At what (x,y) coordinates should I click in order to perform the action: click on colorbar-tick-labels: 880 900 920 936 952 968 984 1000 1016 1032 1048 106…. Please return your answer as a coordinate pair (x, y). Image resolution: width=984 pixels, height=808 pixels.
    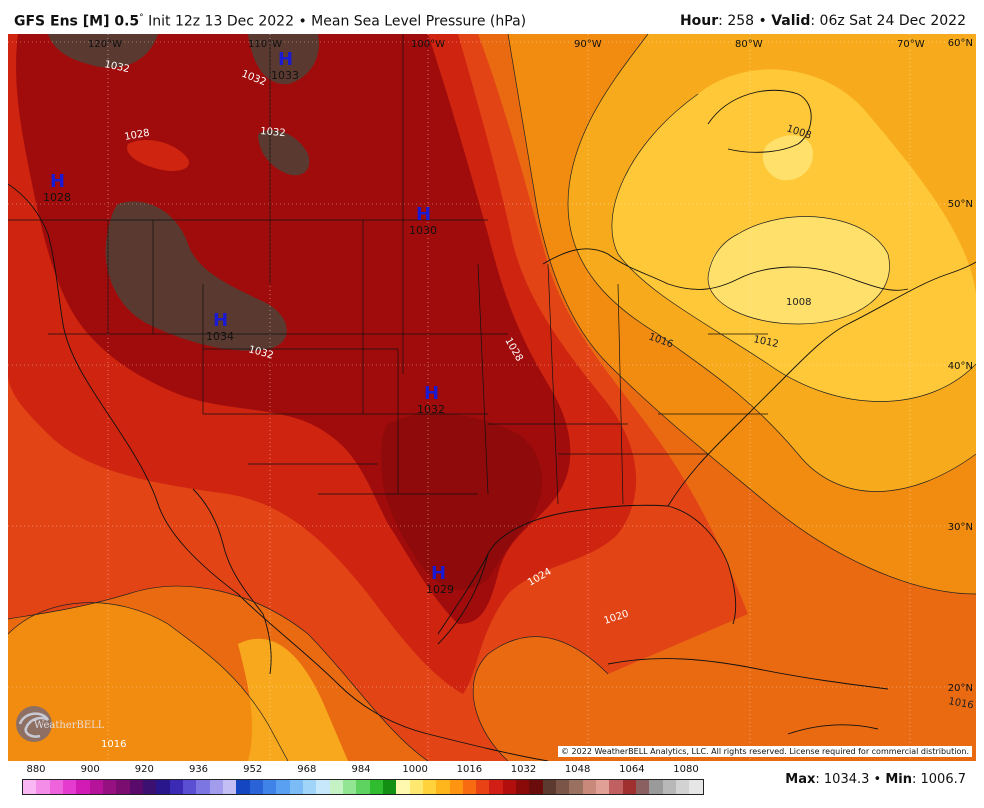
    Looking at the image, I should click on (360, 770).